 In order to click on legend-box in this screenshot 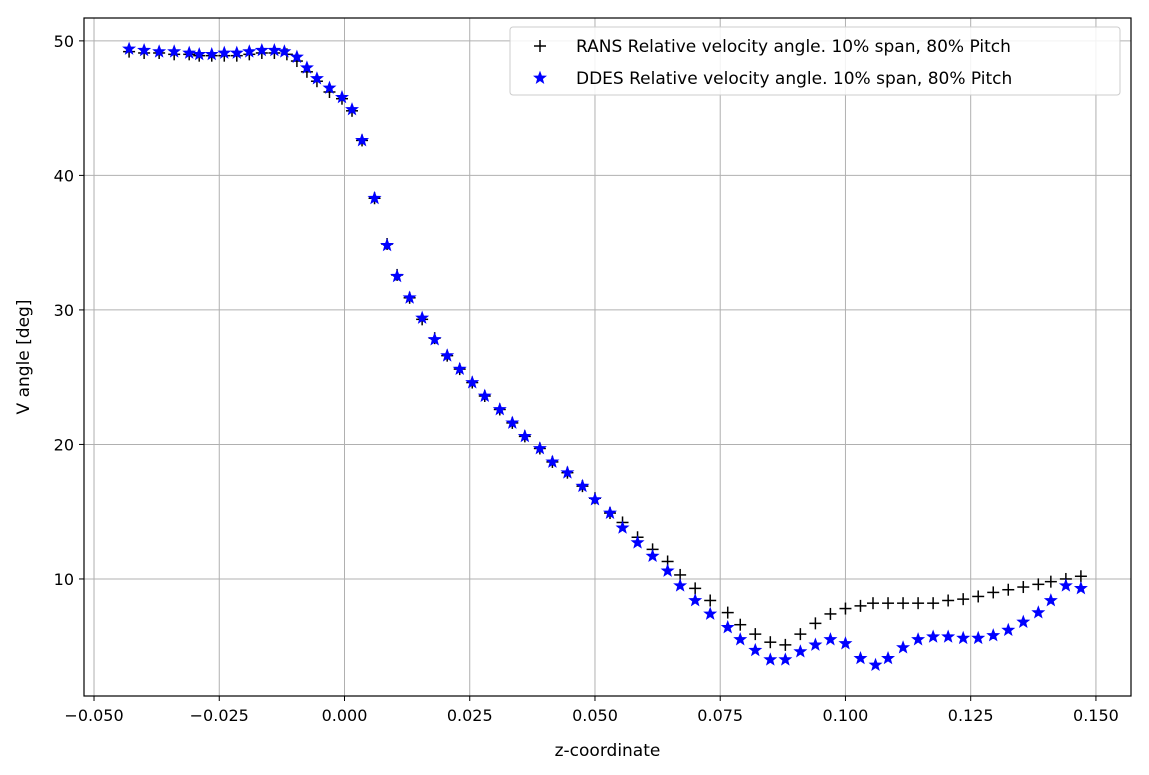, I will do `click(815, 61)`.